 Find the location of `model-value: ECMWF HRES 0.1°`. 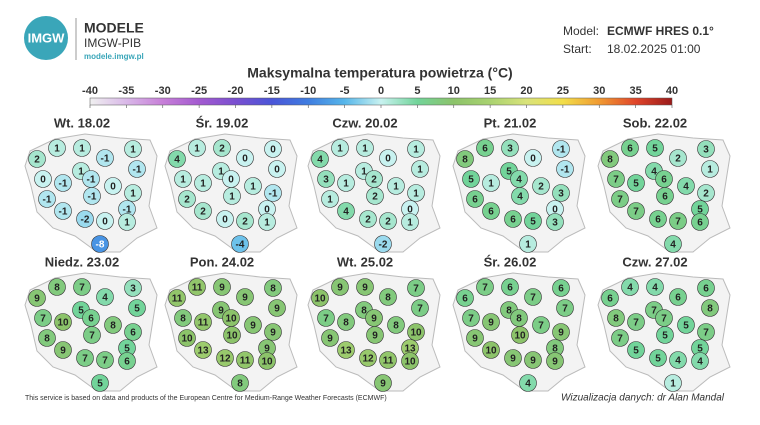

model-value: ECMWF HRES 0.1° is located at coordinates (660, 31).